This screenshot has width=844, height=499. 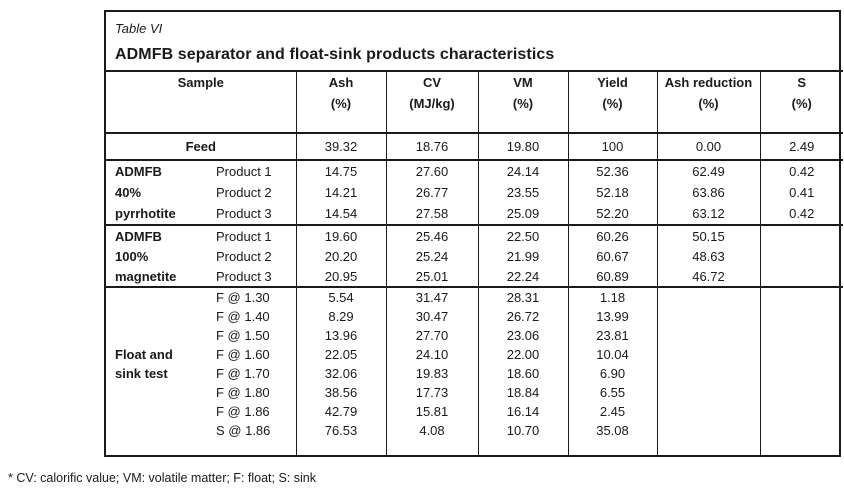 What do you see at coordinates (141, 373) in the screenshot?
I see `row-group-label: sink test` at bounding box center [141, 373].